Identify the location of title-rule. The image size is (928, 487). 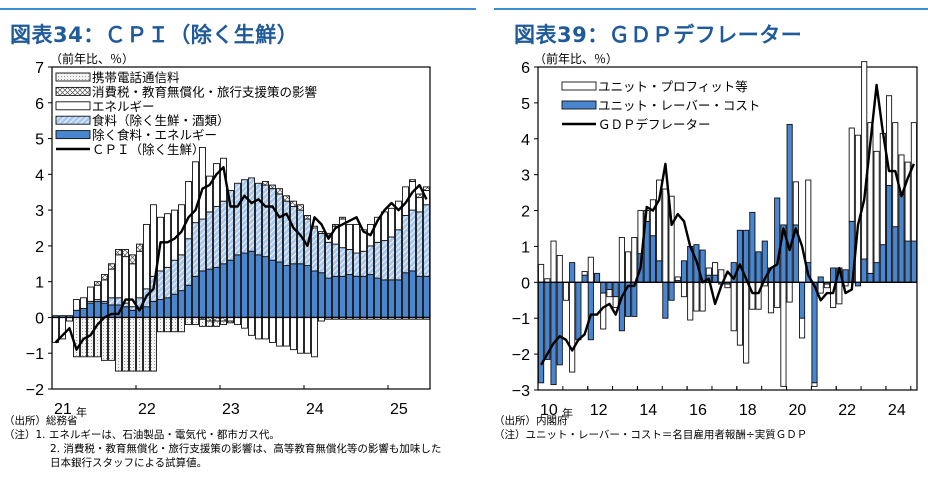
(232, 9).